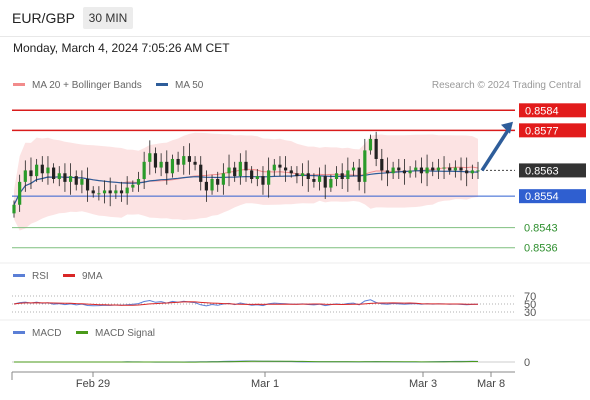 The height and width of the screenshot is (400, 590). What do you see at coordinates (125, 333) in the screenshot?
I see `legend-label: MACD Signal` at bounding box center [125, 333].